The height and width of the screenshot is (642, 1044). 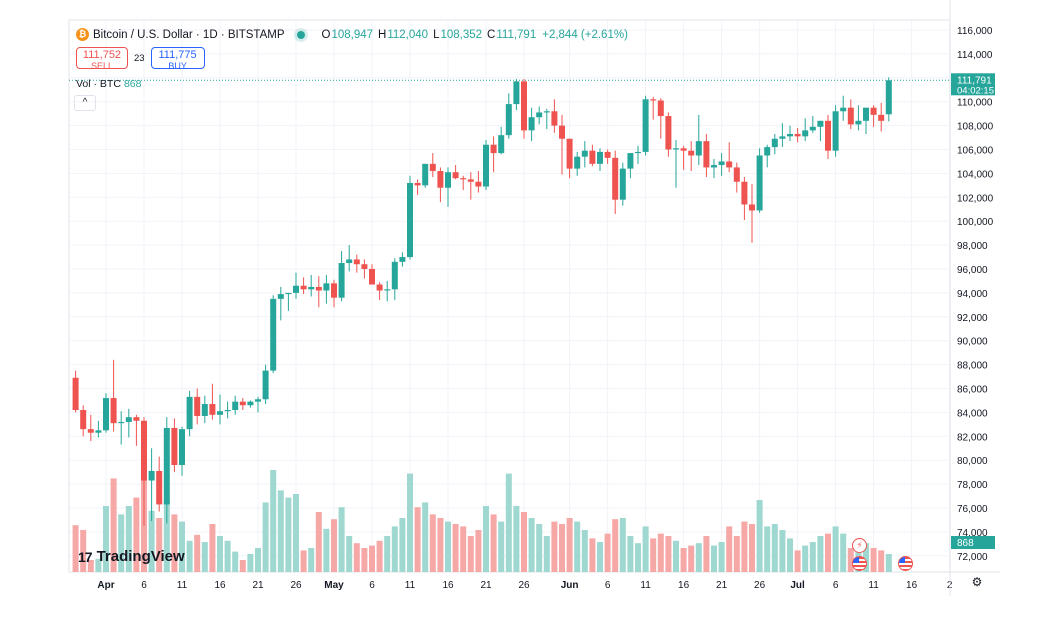 I want to click on time-tick-label: 11, so click(x=645, y=585).